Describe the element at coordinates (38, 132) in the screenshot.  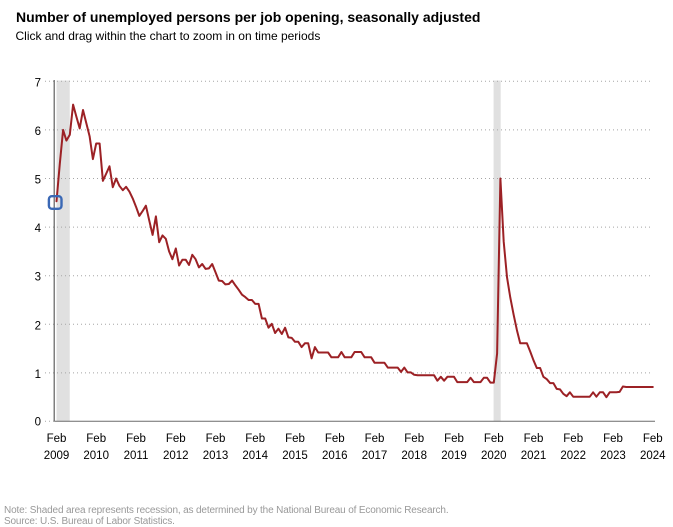
I see `svg-text: 6` at that location.